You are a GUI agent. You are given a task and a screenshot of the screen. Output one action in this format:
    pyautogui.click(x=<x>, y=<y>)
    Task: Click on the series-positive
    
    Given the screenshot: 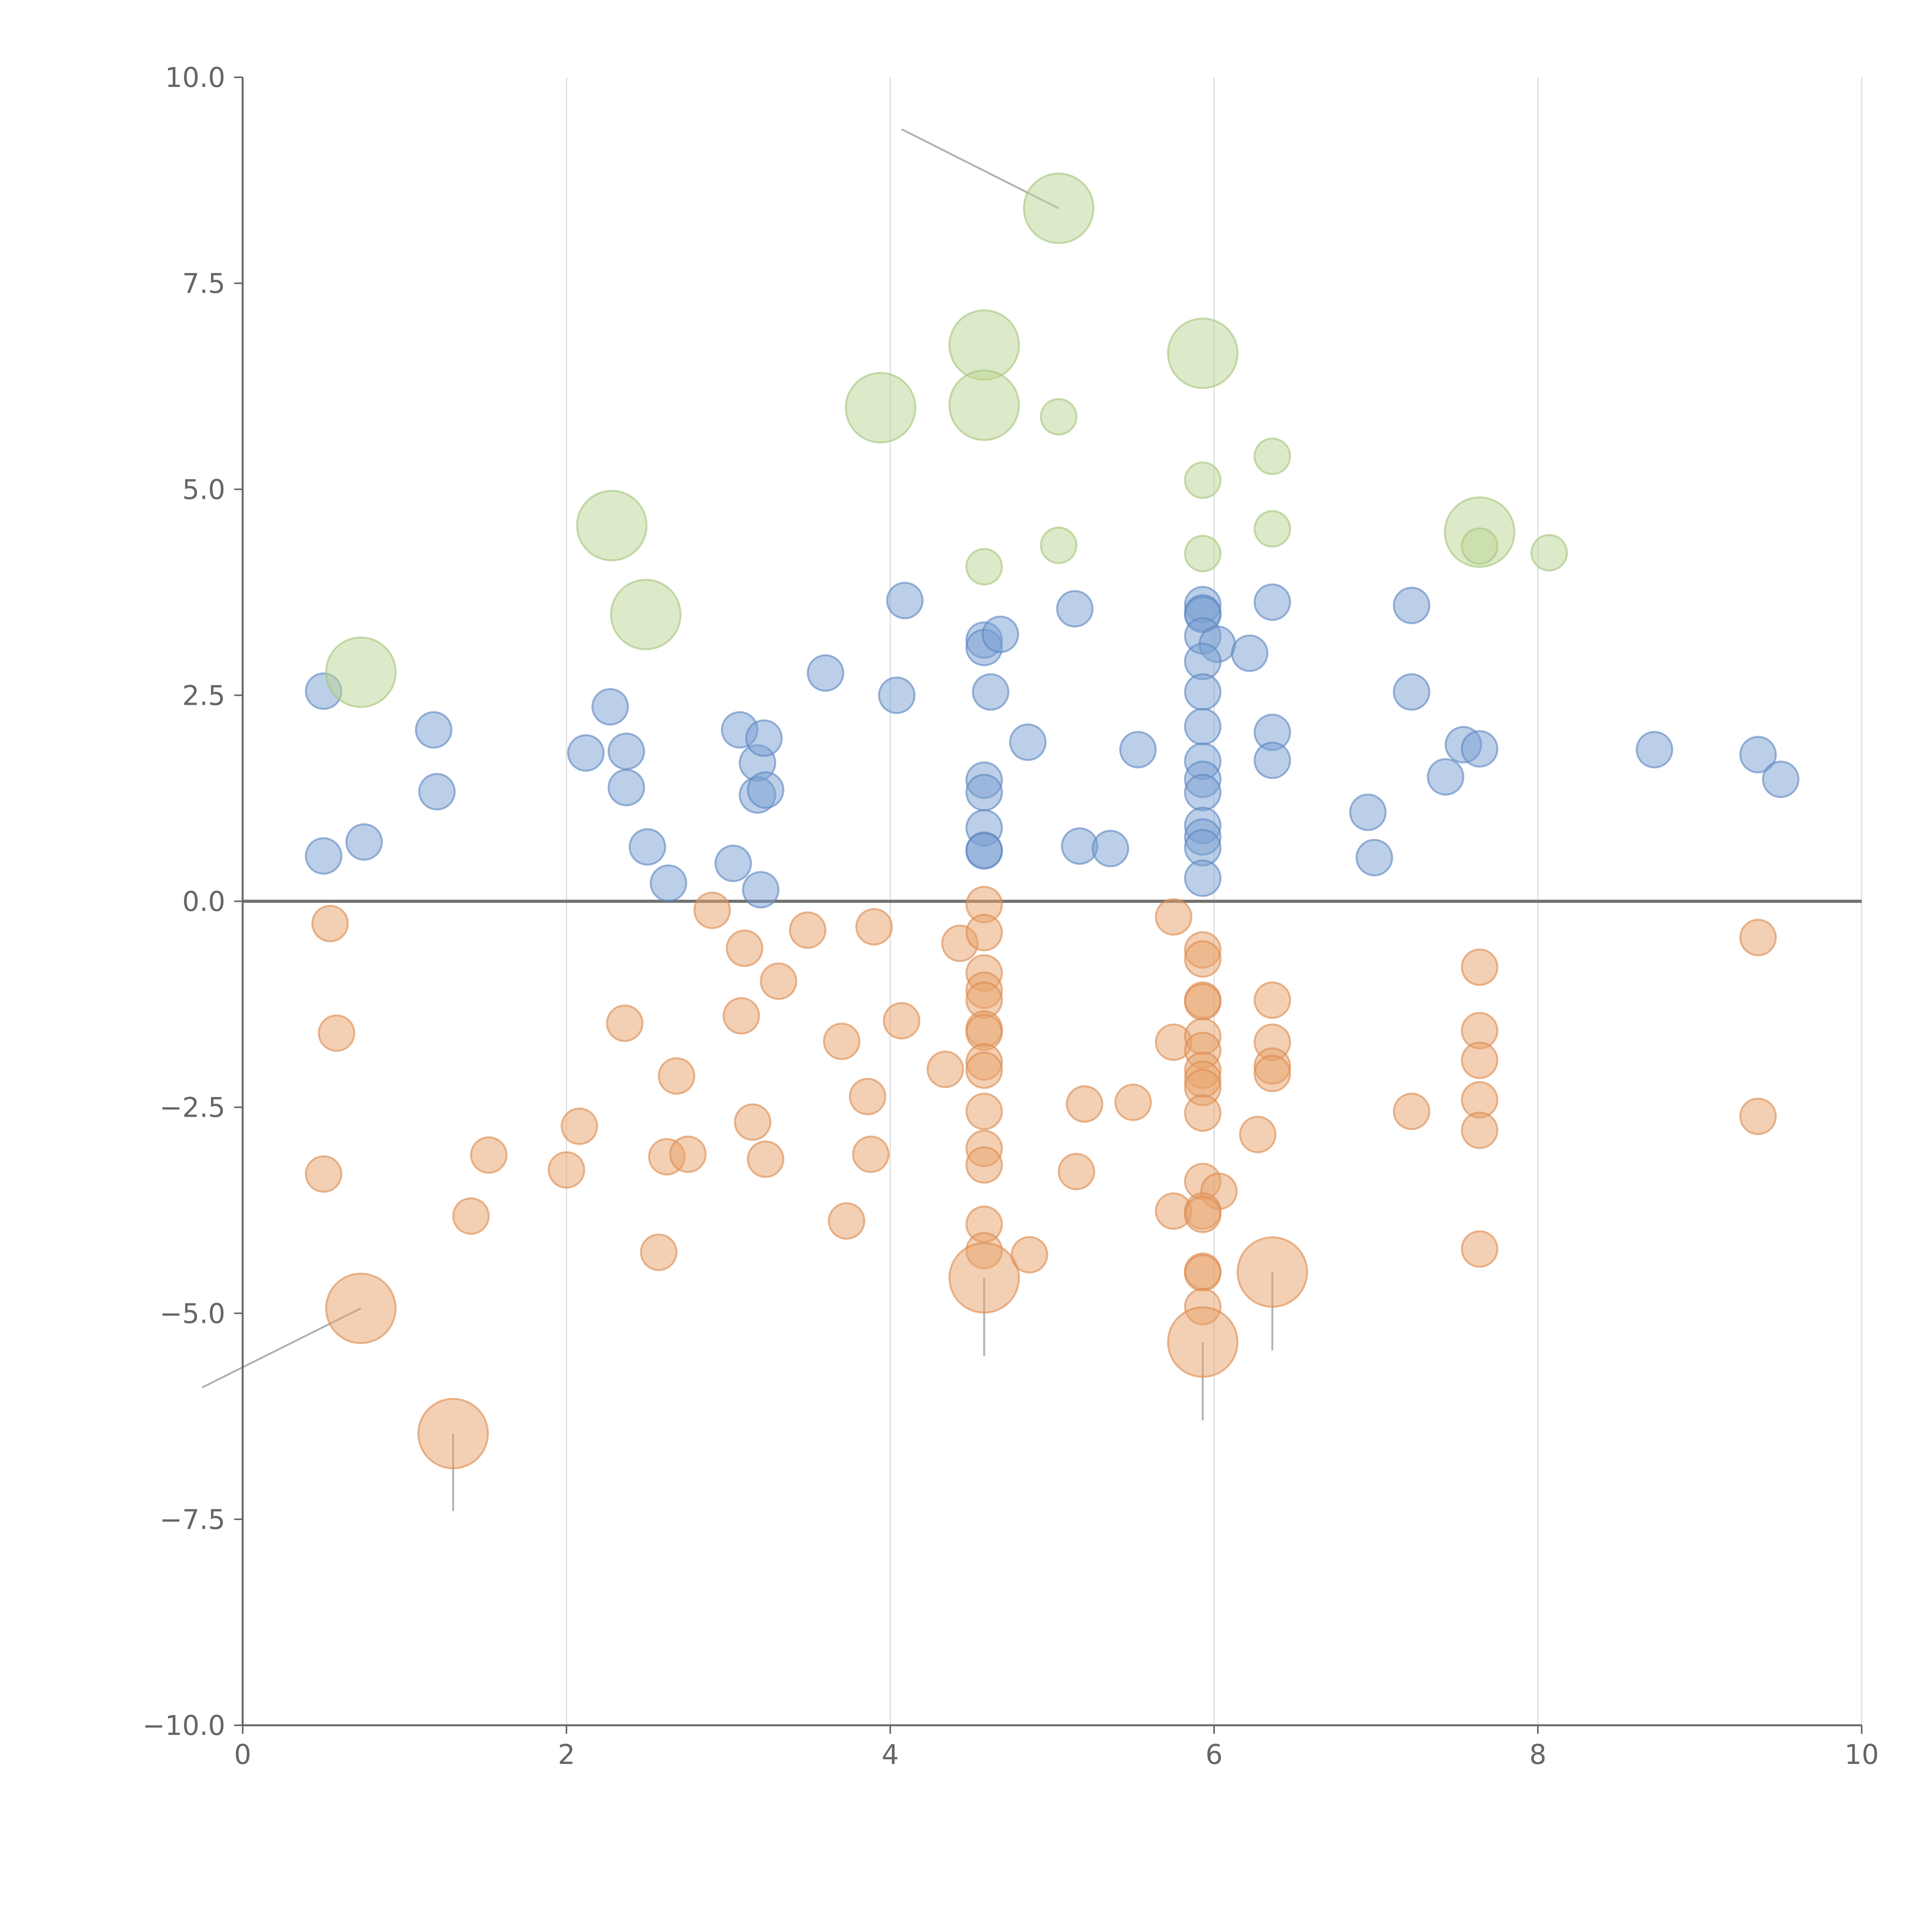 What is the action you would take?
    pyautogui.click(x=1052, y=745)
    